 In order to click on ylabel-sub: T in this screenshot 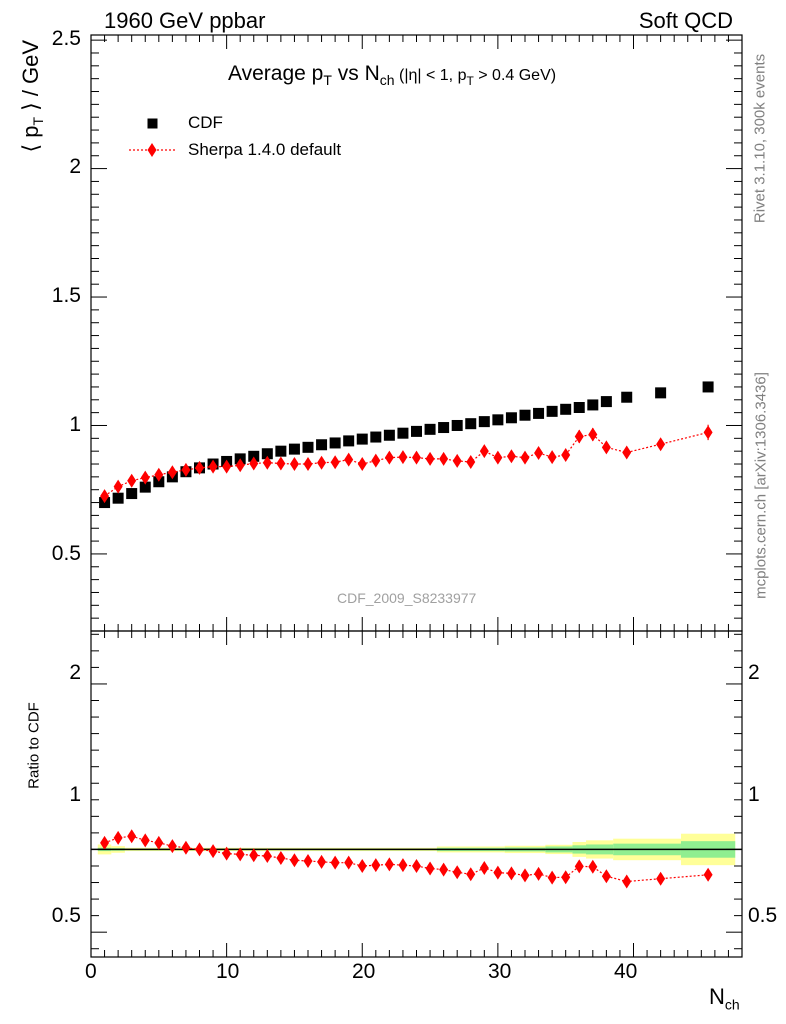, I will do `click(38, 121)`.